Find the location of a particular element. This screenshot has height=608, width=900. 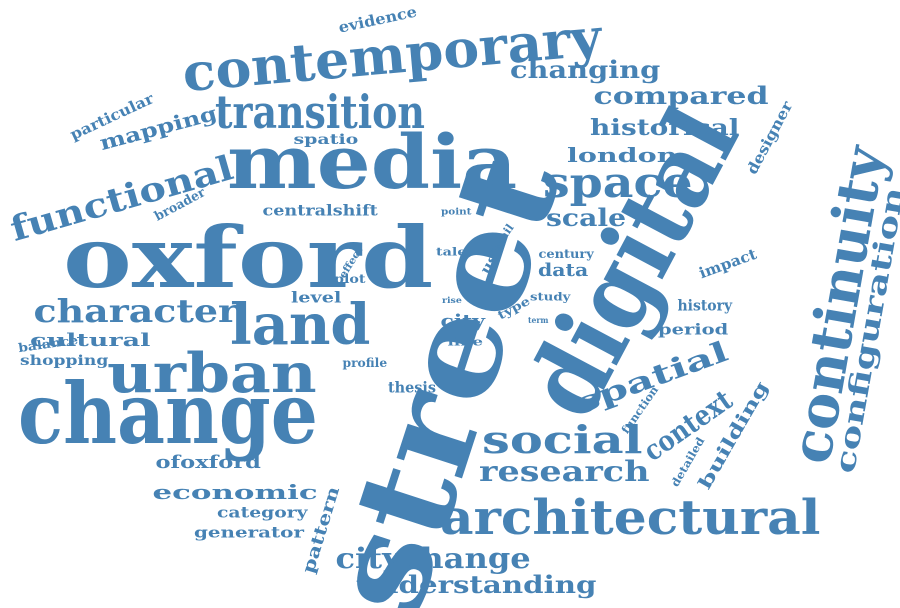

word: media is located at coordinates (372, 163).